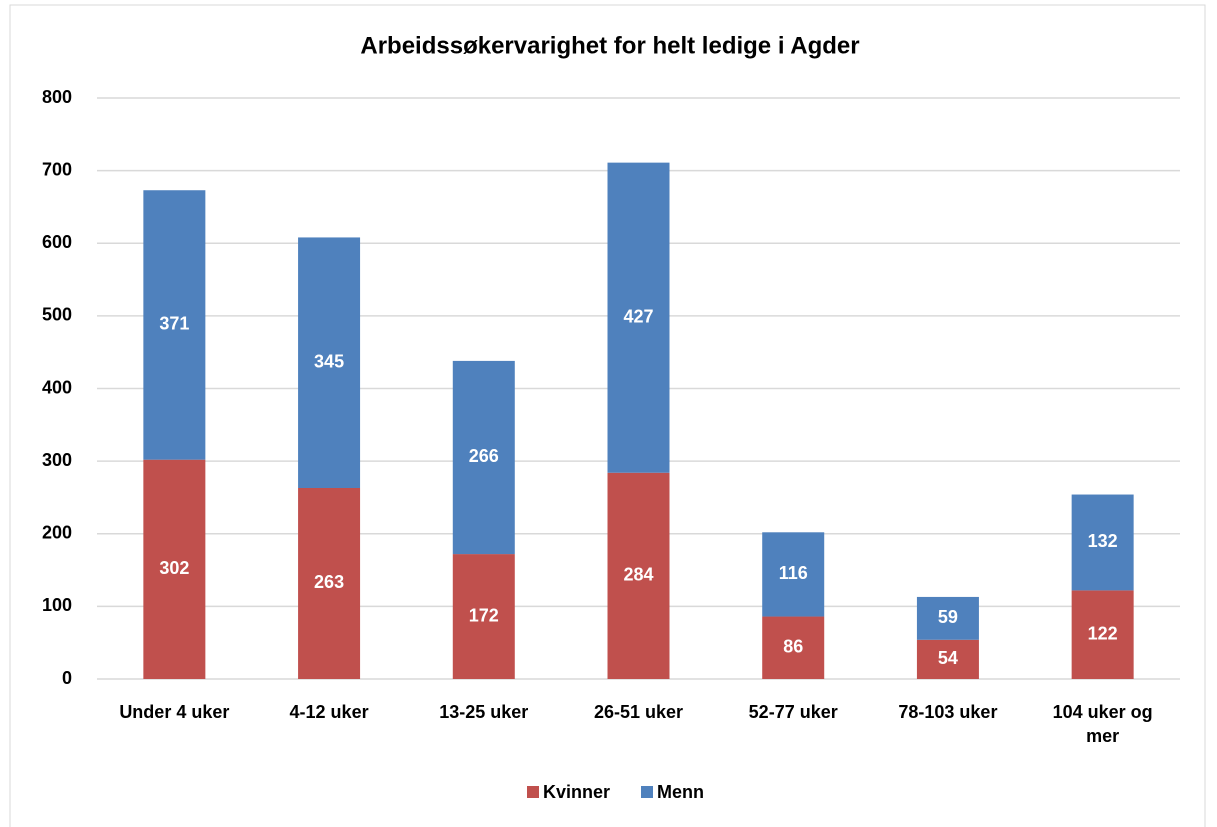 The image size is (1217, 827). Describe the element at coordinates (57, 533) in the screenshot. I see `y-tick-label: 200` at that location.